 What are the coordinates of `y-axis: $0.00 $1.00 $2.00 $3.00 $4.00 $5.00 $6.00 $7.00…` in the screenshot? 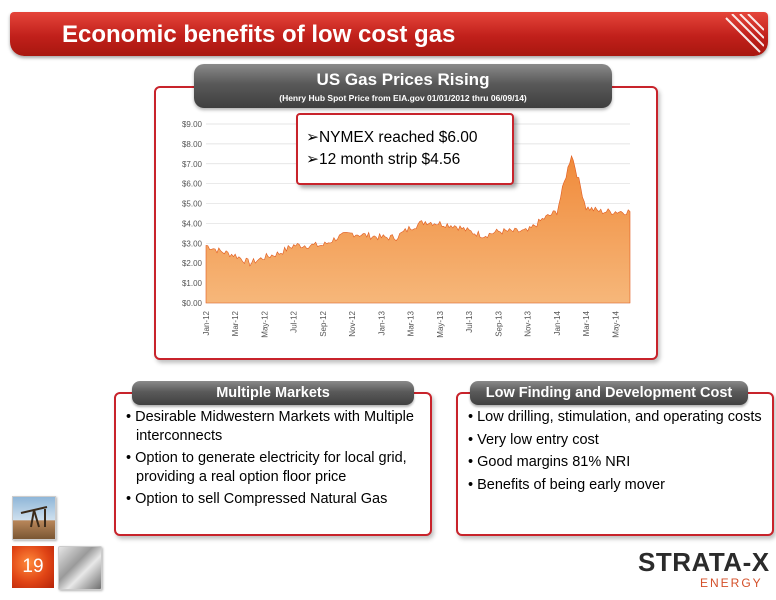 It's located at (192, 214).